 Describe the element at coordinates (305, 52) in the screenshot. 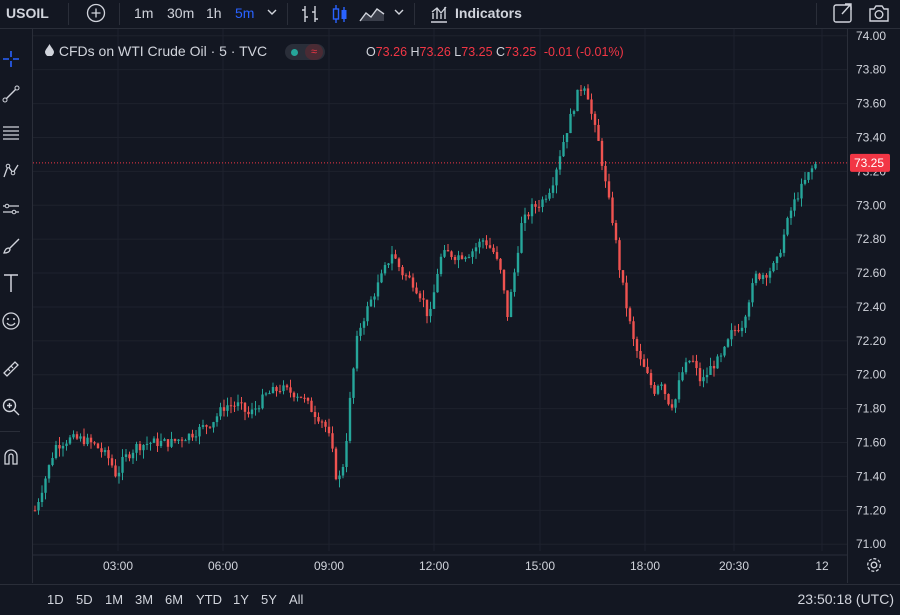

I see `market-status-badge: ≈` at that location.